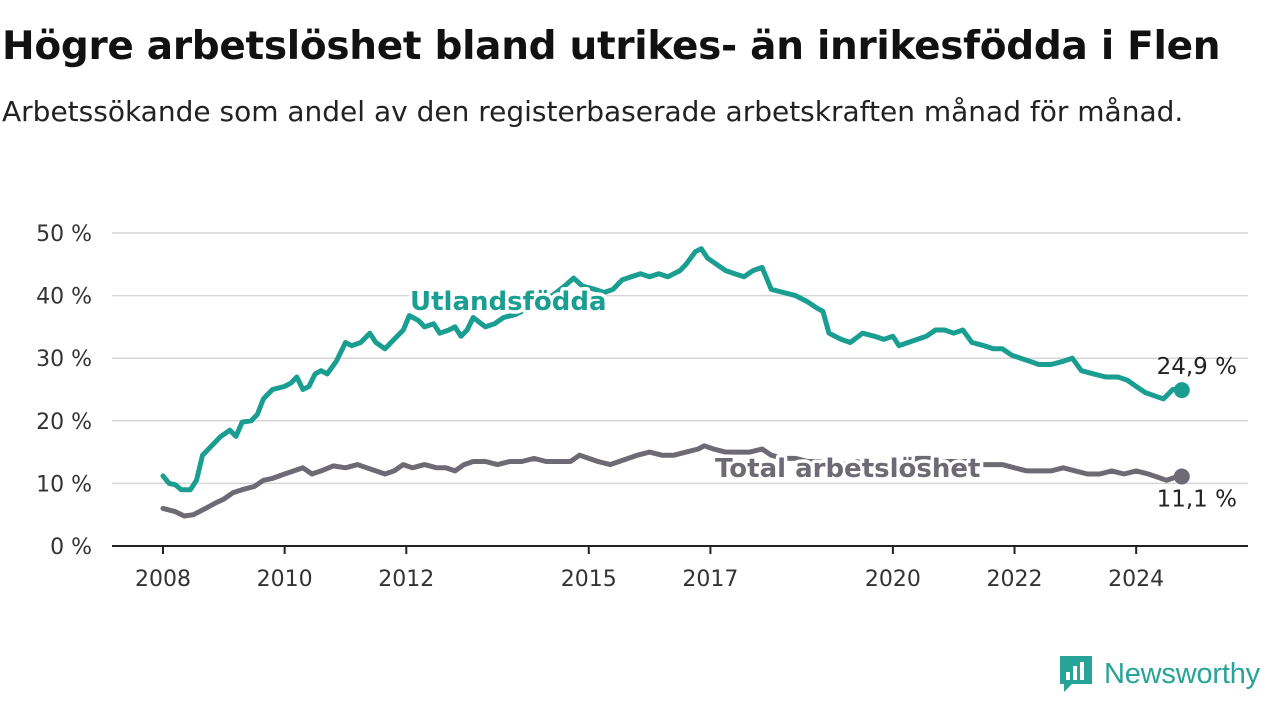  I want to click on series-label-utlandsfodda: Utlandsfödda, so click(508, 302).